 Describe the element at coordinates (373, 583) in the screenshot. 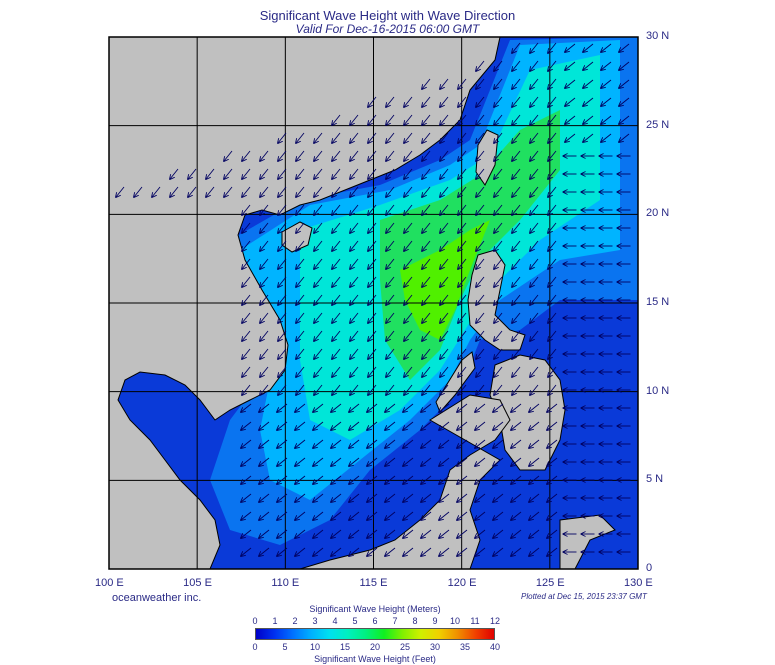

I see `lon-label: 115 E` at that location.